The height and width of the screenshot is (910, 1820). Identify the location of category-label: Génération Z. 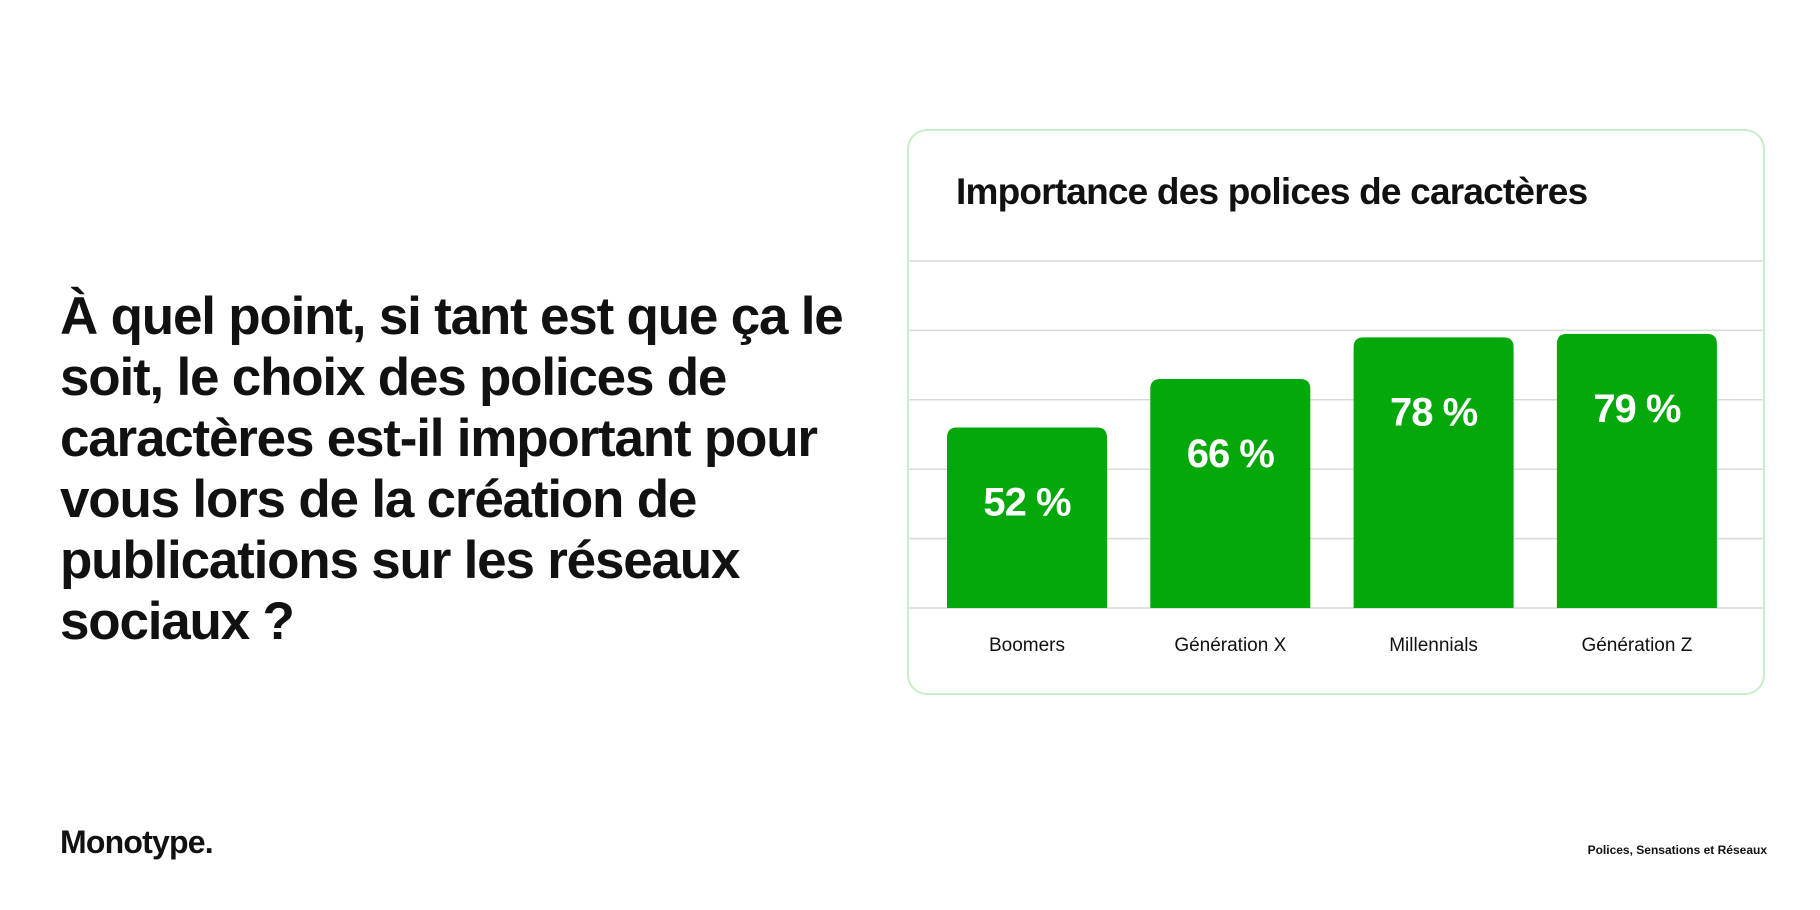
(1636, 645).